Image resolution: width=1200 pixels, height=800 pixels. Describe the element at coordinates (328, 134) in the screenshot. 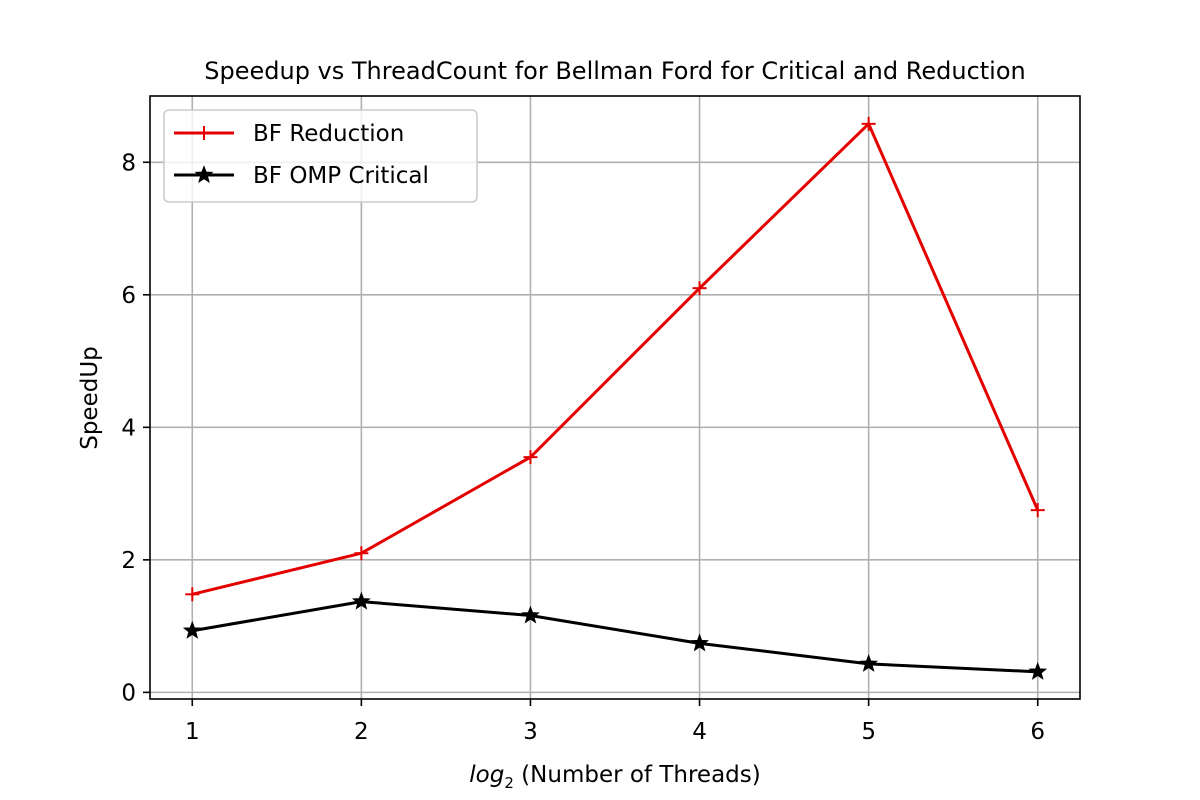

I see `legend-label: BF Reduction` at that location.